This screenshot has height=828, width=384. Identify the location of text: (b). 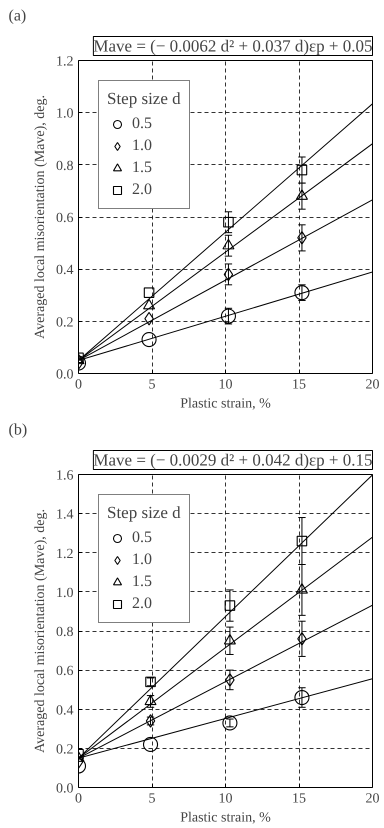
(18, 430).